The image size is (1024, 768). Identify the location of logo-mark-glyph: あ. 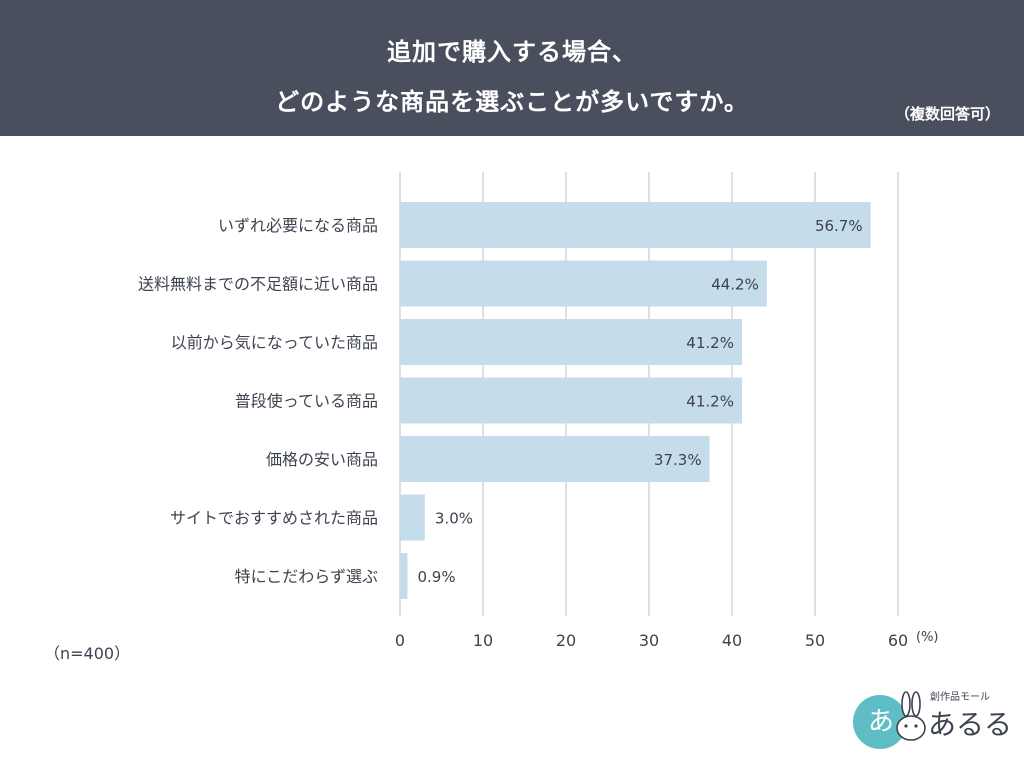
(881, 722).